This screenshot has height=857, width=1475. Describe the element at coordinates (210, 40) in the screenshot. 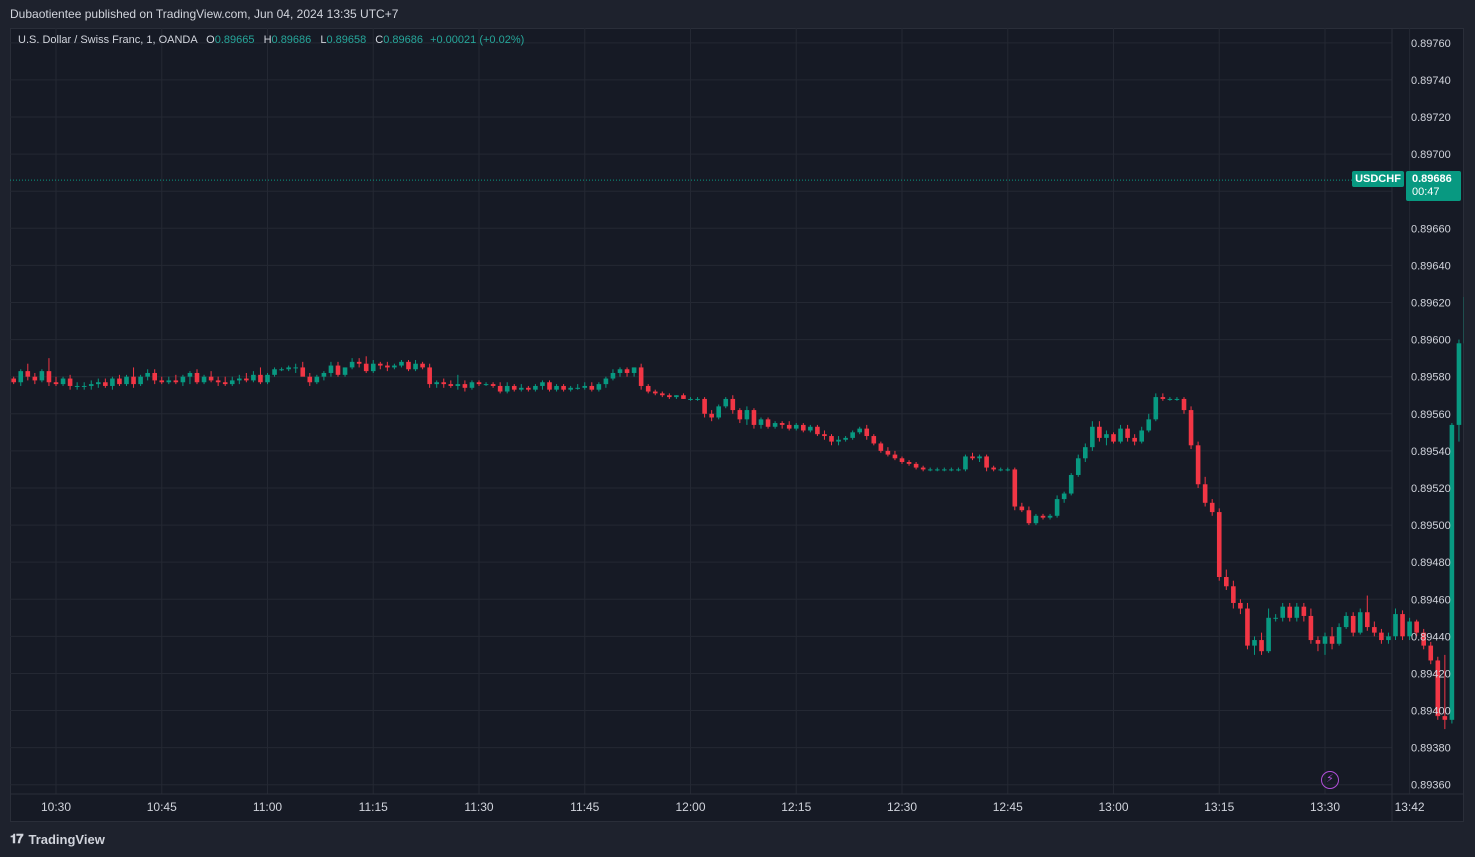

I see `legend-open-label: O` at that location.